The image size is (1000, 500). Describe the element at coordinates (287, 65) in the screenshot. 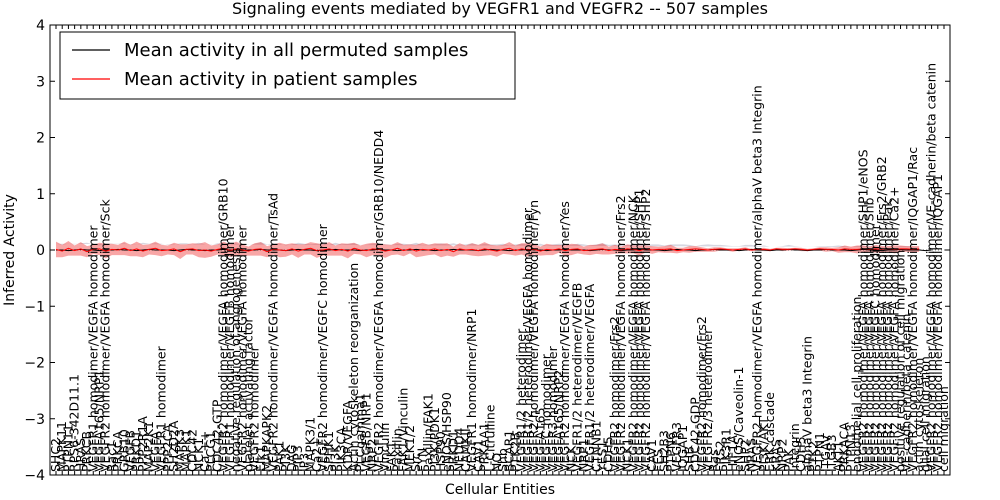

I see `legend-box` at that location.